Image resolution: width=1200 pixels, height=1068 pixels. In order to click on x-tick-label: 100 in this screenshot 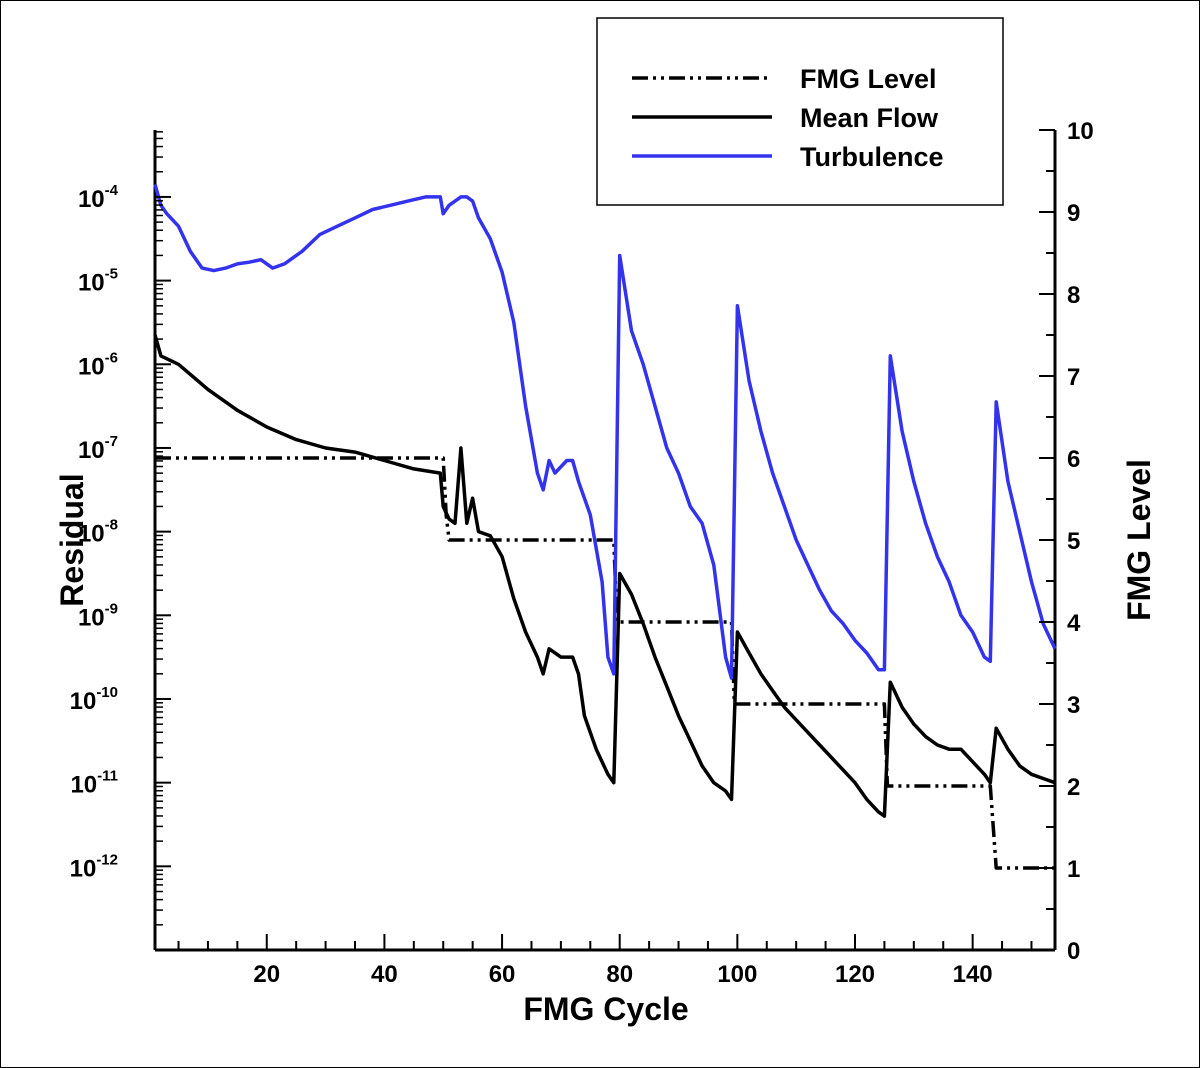, I will do `click(737, 974)`.